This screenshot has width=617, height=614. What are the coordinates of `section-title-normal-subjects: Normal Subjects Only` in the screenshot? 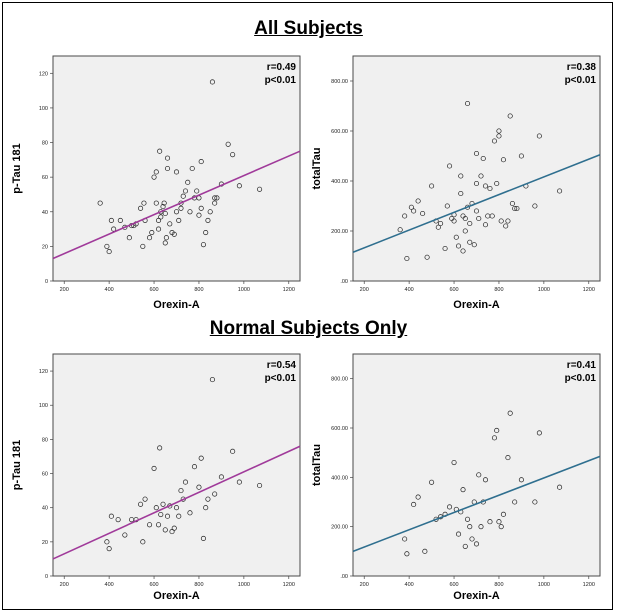 It's located at (308, 328).